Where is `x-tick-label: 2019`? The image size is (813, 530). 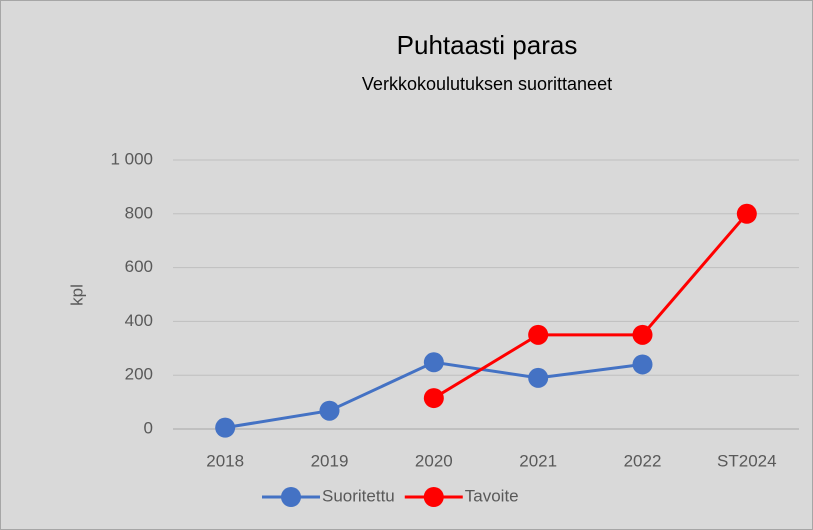 x-tick-label: 2019 is located at coordinates (330, 460).